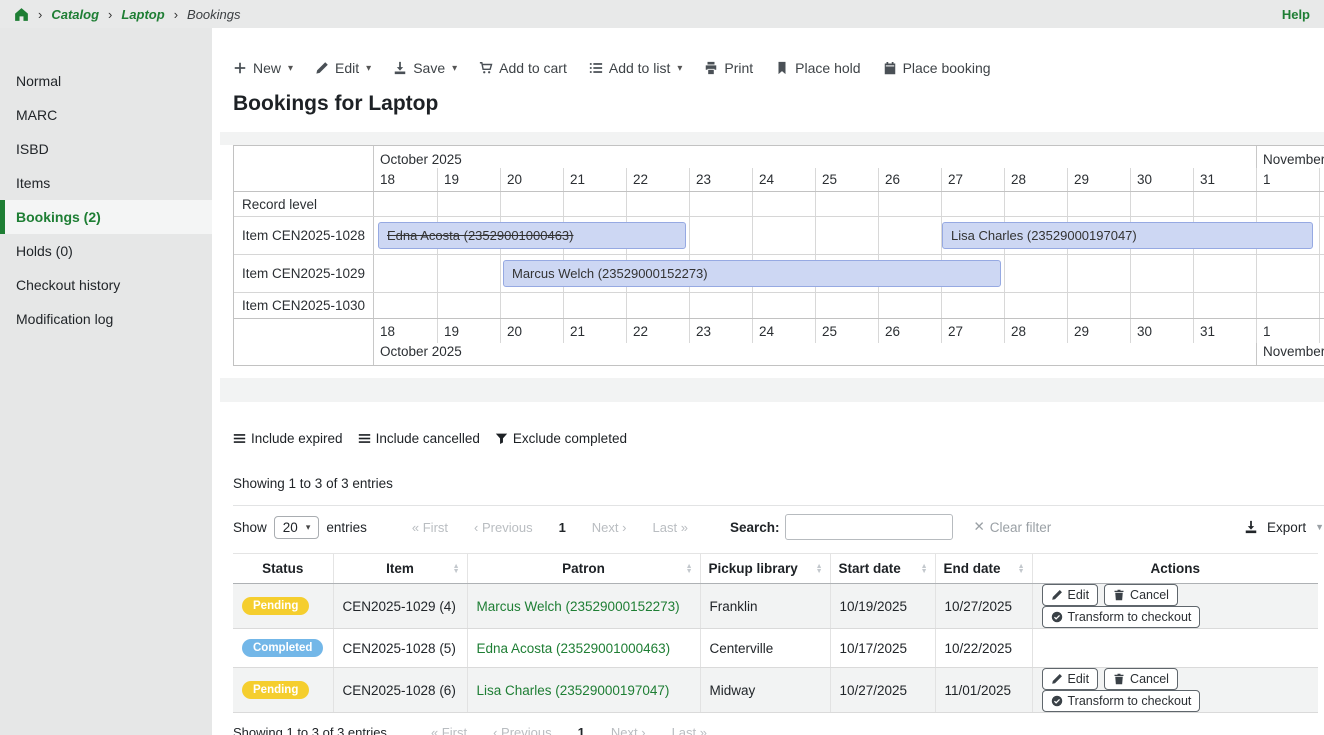 The width and height of the screenshot is (1324, 735). Describe the element at coordinates (296, 527) in the screenshot. I see `entries-select: 20 ▾` at that location.